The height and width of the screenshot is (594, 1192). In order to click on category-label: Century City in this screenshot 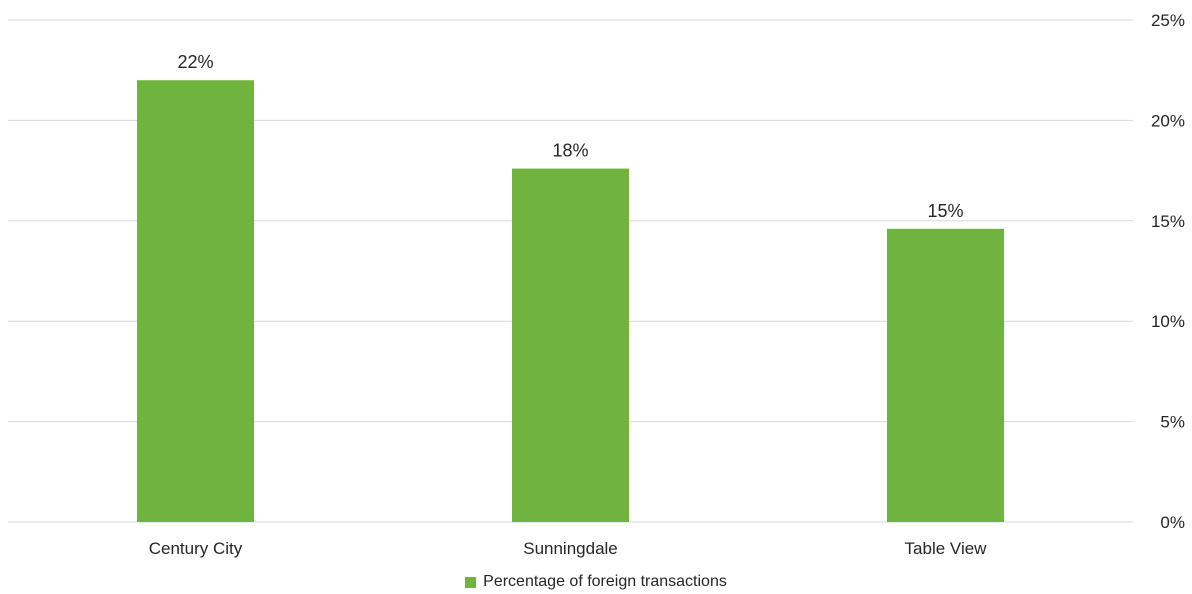, I will do `click(196, 548)`.